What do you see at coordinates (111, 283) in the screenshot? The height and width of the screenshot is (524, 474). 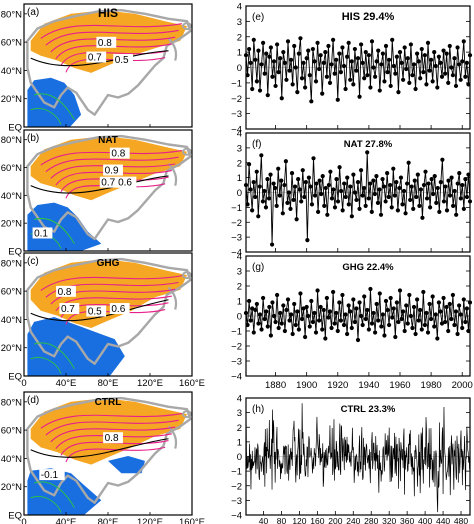 I see `positive-contour-line` at bounding box center [111, 283].